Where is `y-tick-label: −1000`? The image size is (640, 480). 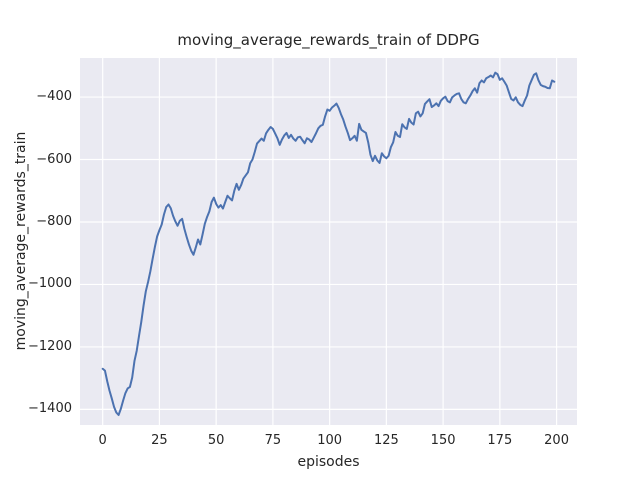
y-tick-label: −1000 is located at coordinates (50, 284).